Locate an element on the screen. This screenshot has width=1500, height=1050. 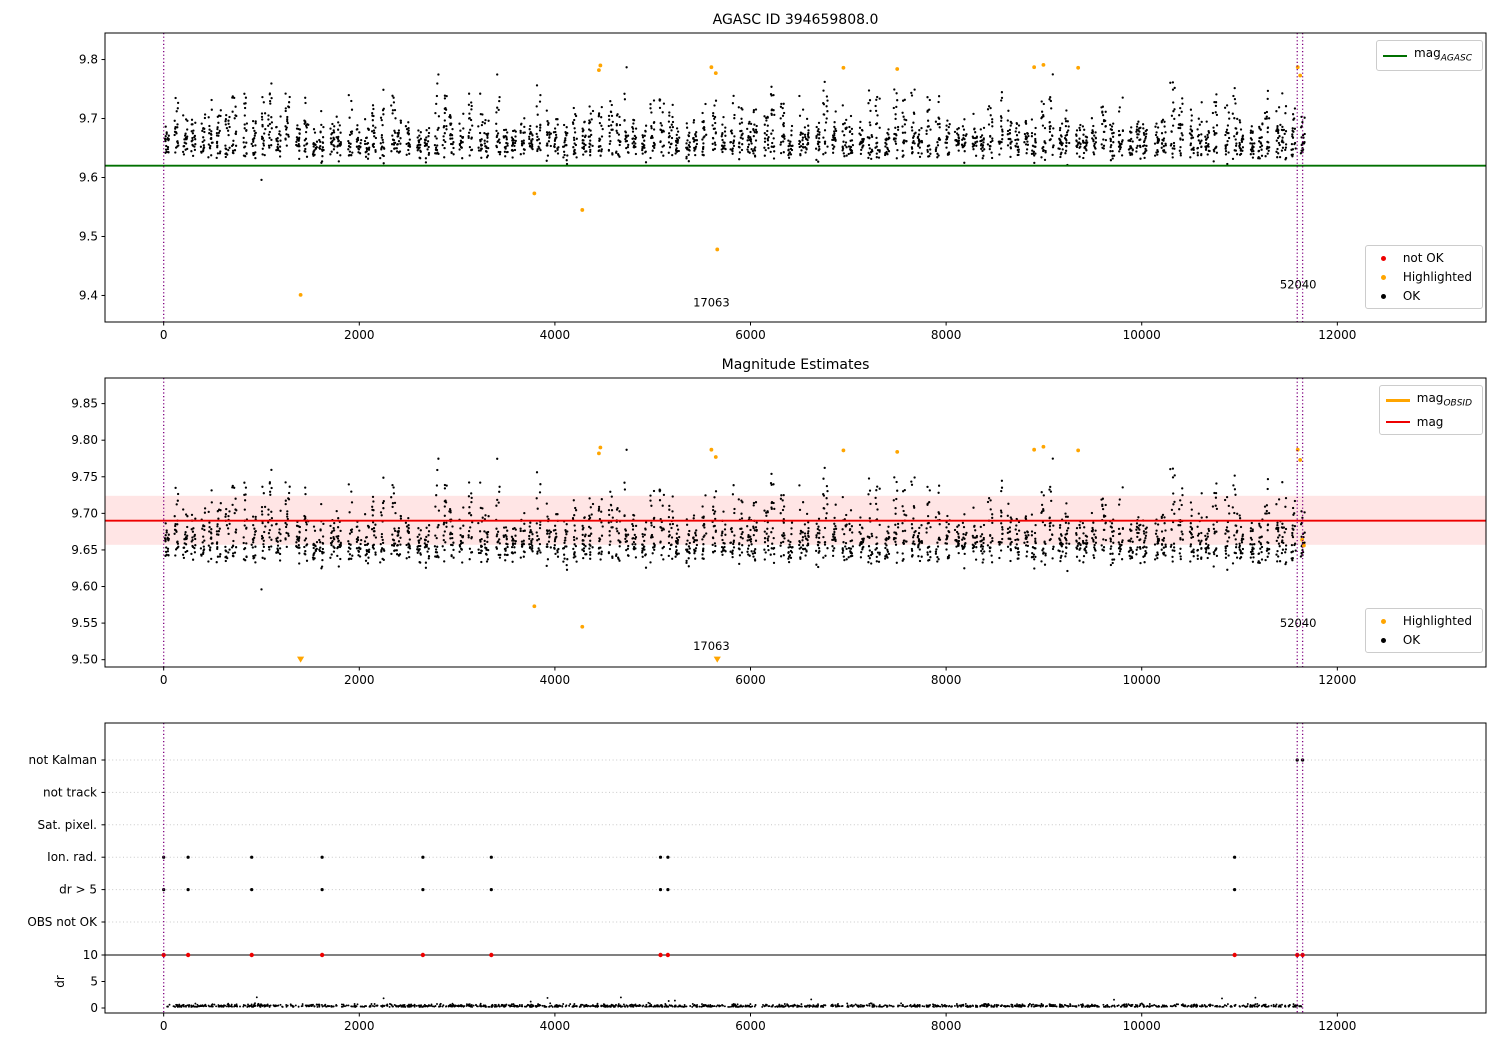
highlighted-points is located at coordinates (800, 179).